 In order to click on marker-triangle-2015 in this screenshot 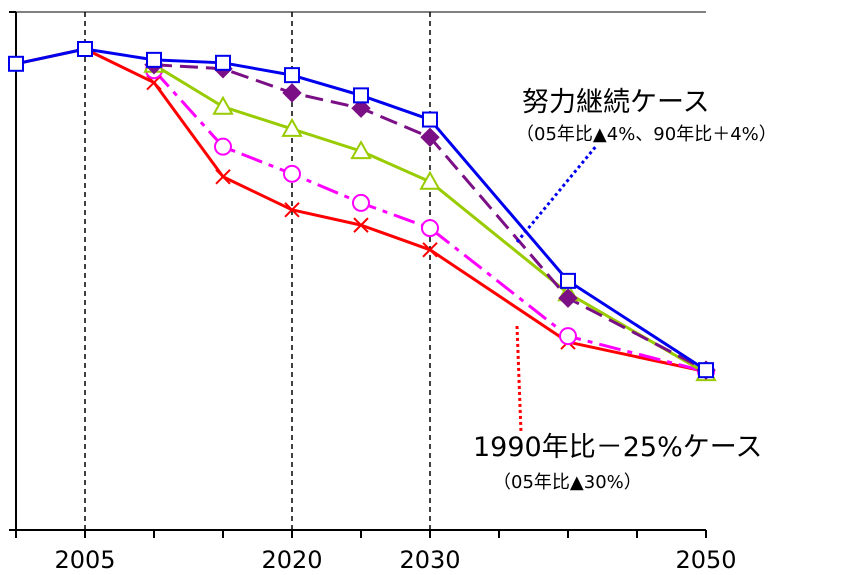, I will do `click(223, 105)`.